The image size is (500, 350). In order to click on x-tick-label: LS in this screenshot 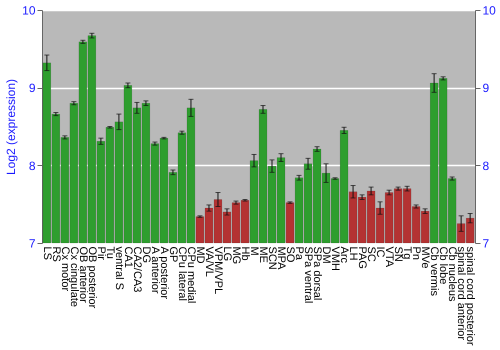, I will do `click(46, 253)`.